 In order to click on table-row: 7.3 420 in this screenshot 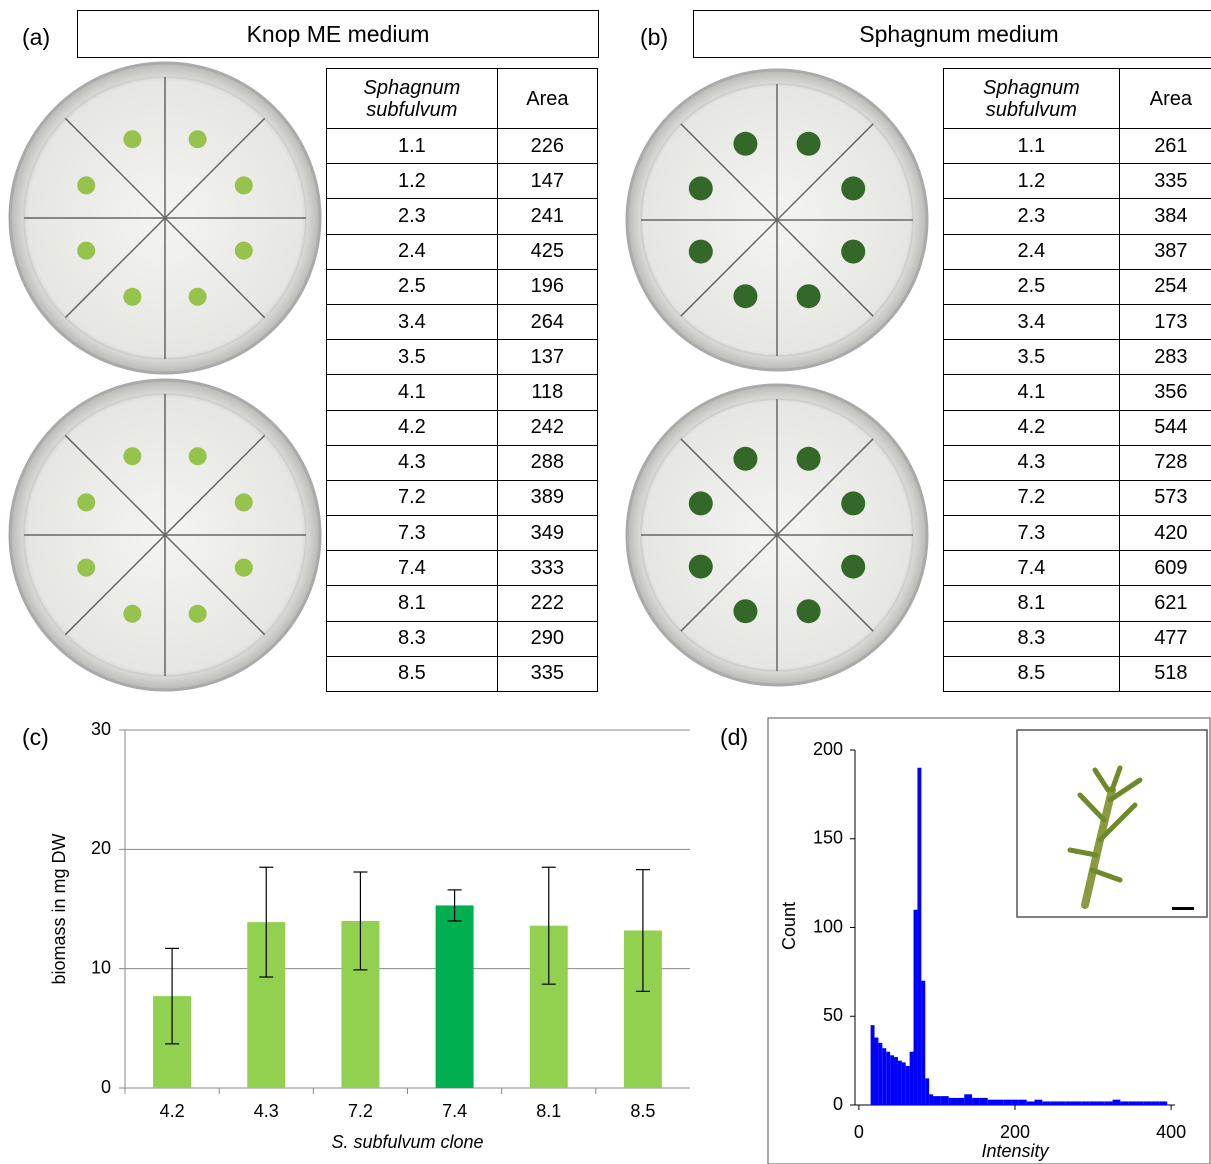, I will do `click(1077, 533)`.